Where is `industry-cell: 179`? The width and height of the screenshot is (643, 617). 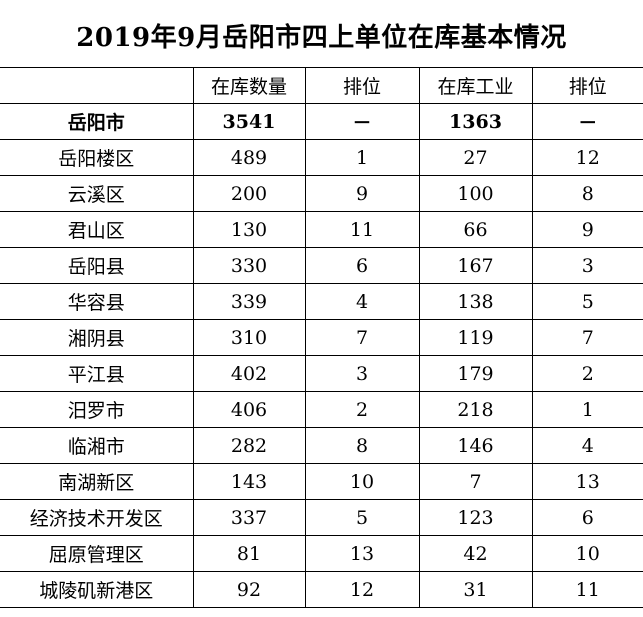 industry-cell: 179 is located at coordinates (475, 373).